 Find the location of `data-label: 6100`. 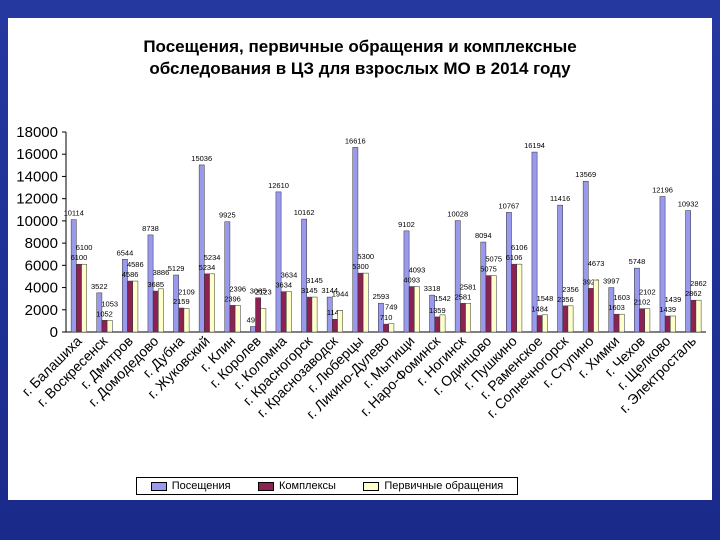

data-label: 6100 is located at coordinates (79, 257).